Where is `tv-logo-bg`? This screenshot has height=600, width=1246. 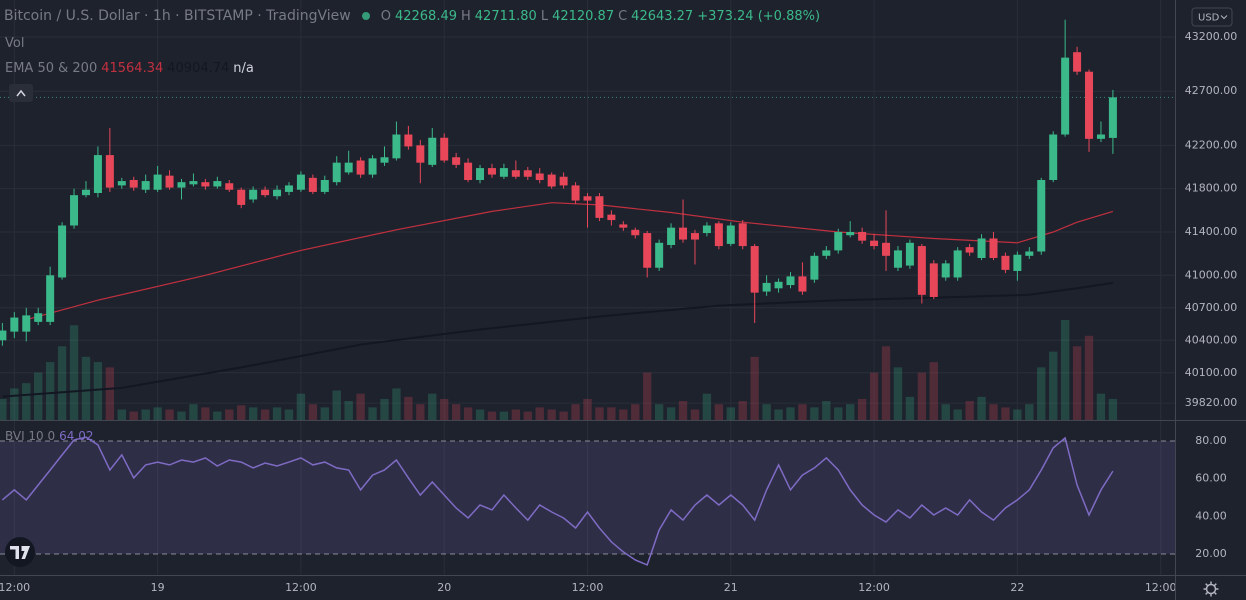
tv-logo-bg is located at coordinates (20, 552).